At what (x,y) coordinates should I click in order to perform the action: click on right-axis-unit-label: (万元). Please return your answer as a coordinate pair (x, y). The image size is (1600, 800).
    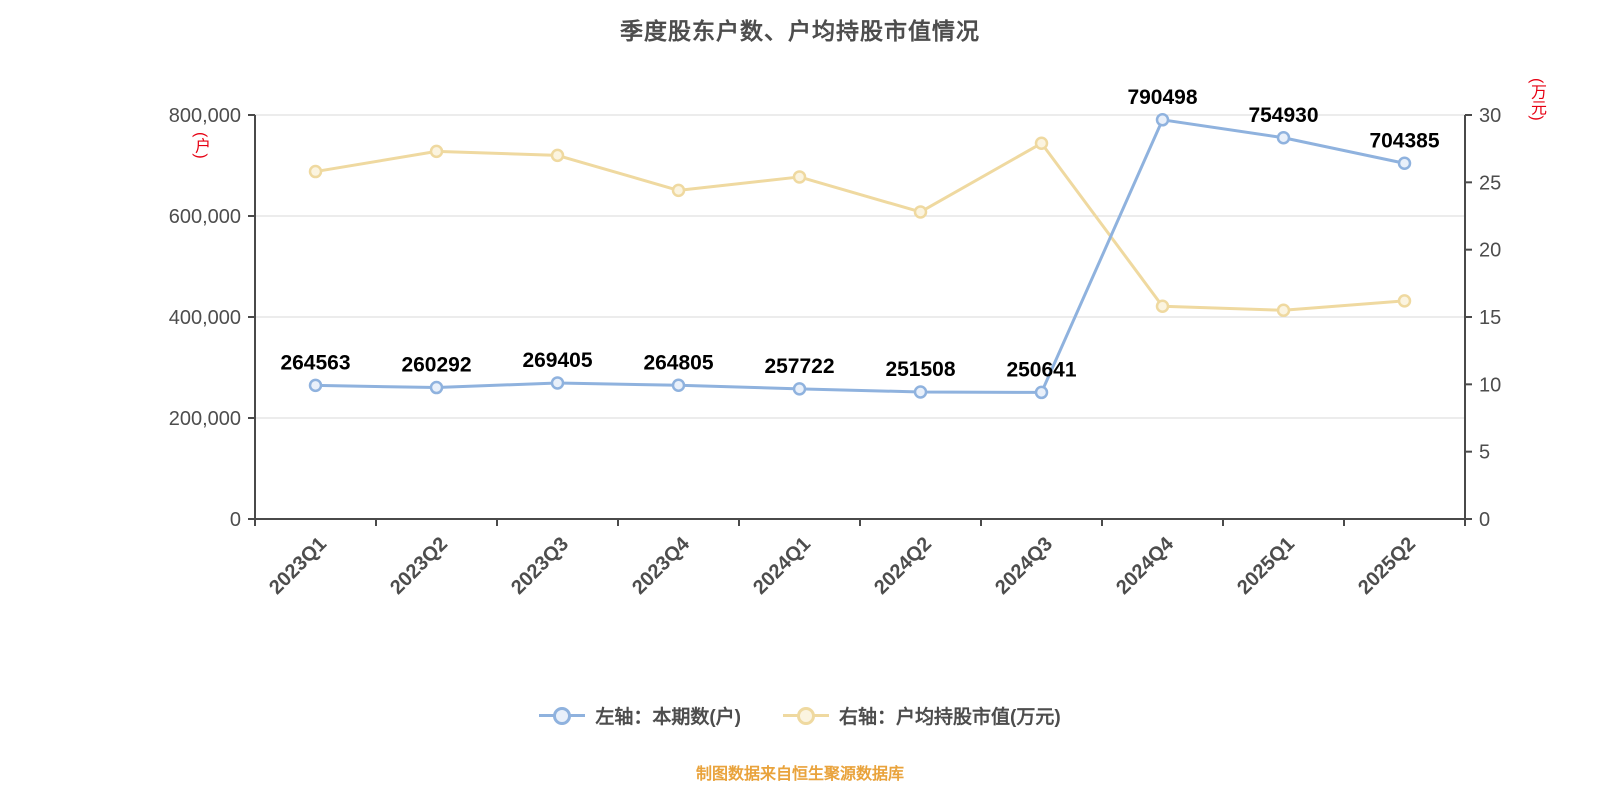
    Looking at the image, I should click on (1536, 99).